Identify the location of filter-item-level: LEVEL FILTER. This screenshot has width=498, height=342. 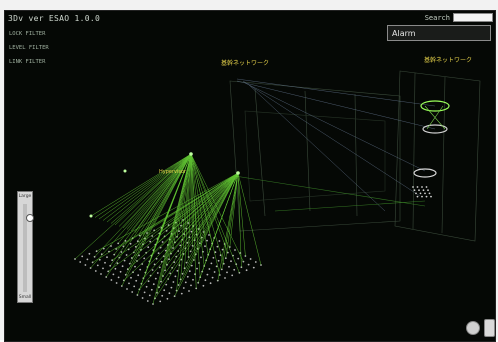
(29, 48).